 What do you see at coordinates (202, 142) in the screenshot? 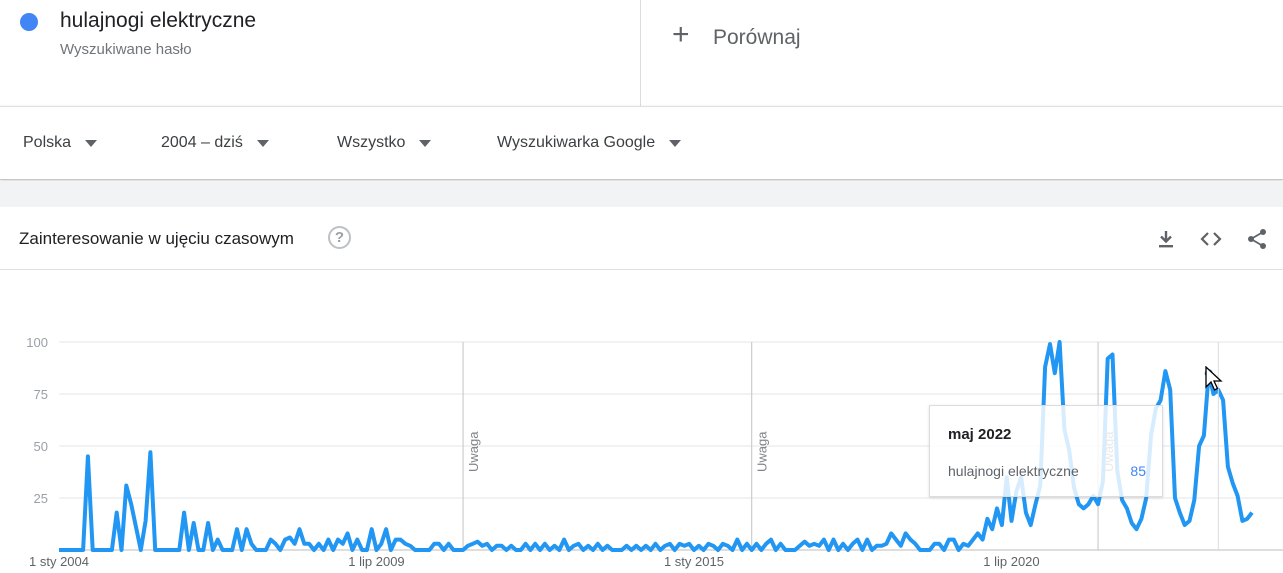
I see `filter-time-range-label: 2004 – dziś` at bounding box center [202, 142].